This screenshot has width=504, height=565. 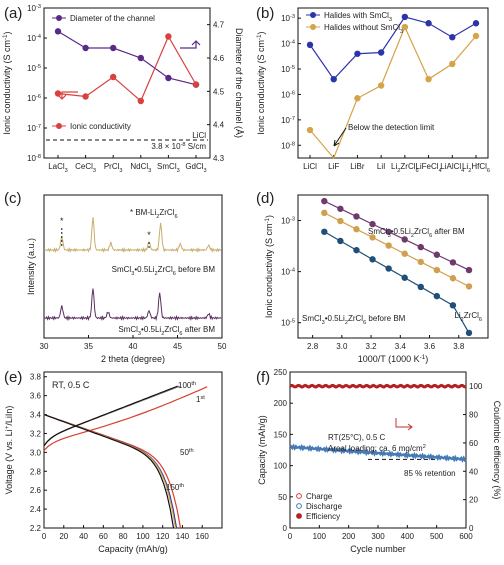 I want to click on legend-label: Halides without SmCl3, so click(x=363, y=29).